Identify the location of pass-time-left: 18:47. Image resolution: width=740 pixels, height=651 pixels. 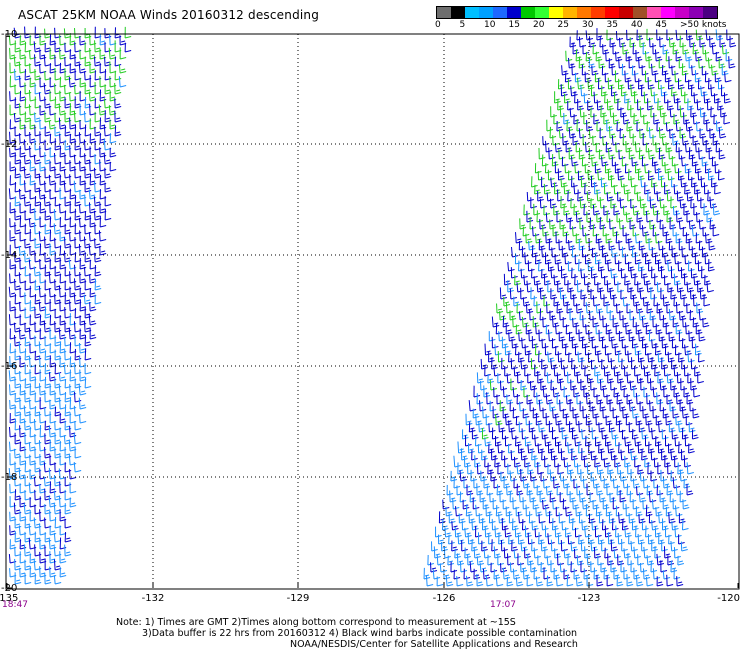
(15, 605).